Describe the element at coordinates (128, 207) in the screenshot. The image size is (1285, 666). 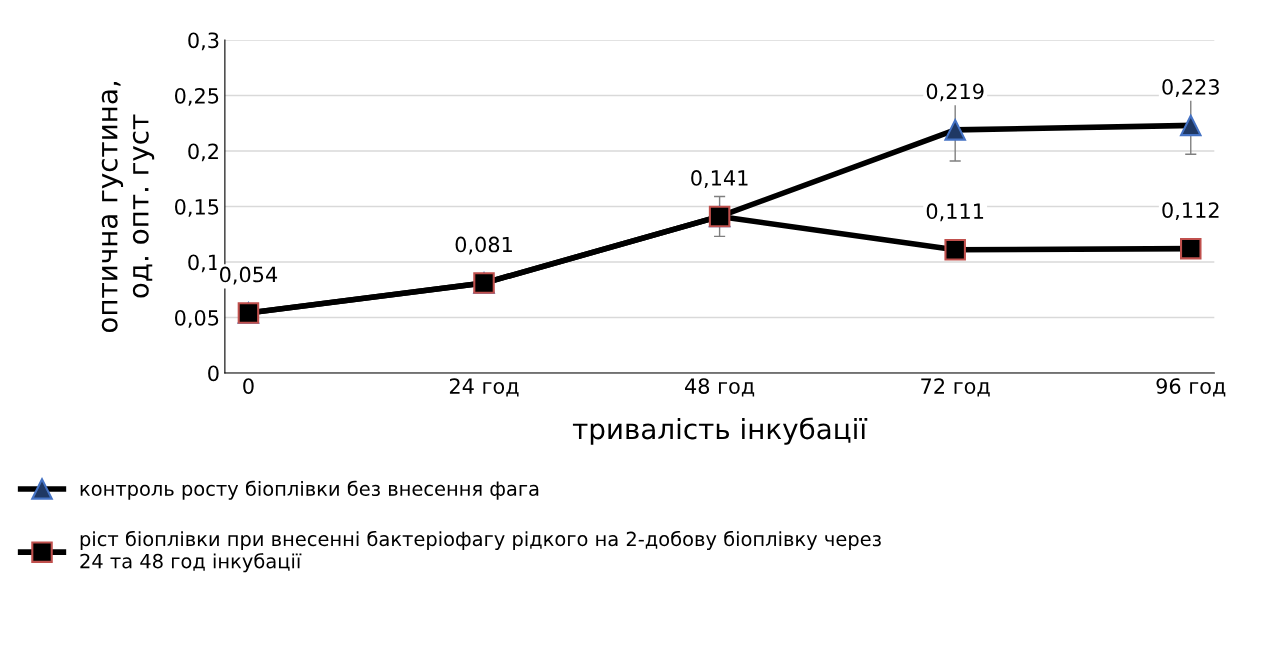
I see `y-axis-title: оптична густина, од. опт. густ` at that location.